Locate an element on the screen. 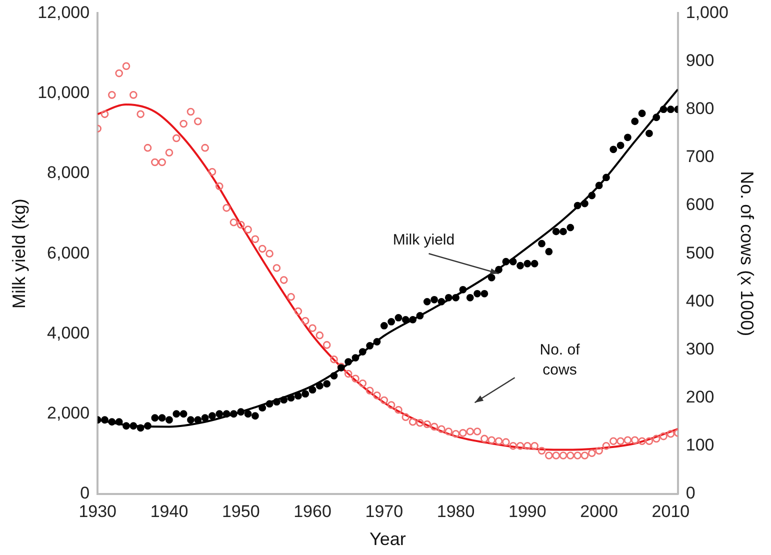  y-tick-label: 0 is located at coordinates (85, 493).